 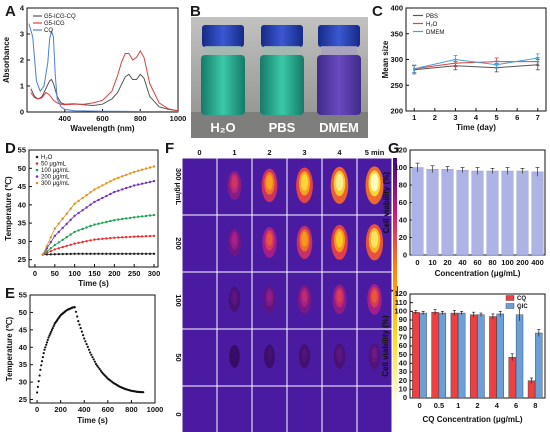 I want to click on y-tick-label: 80, so click(x=403, y=185).